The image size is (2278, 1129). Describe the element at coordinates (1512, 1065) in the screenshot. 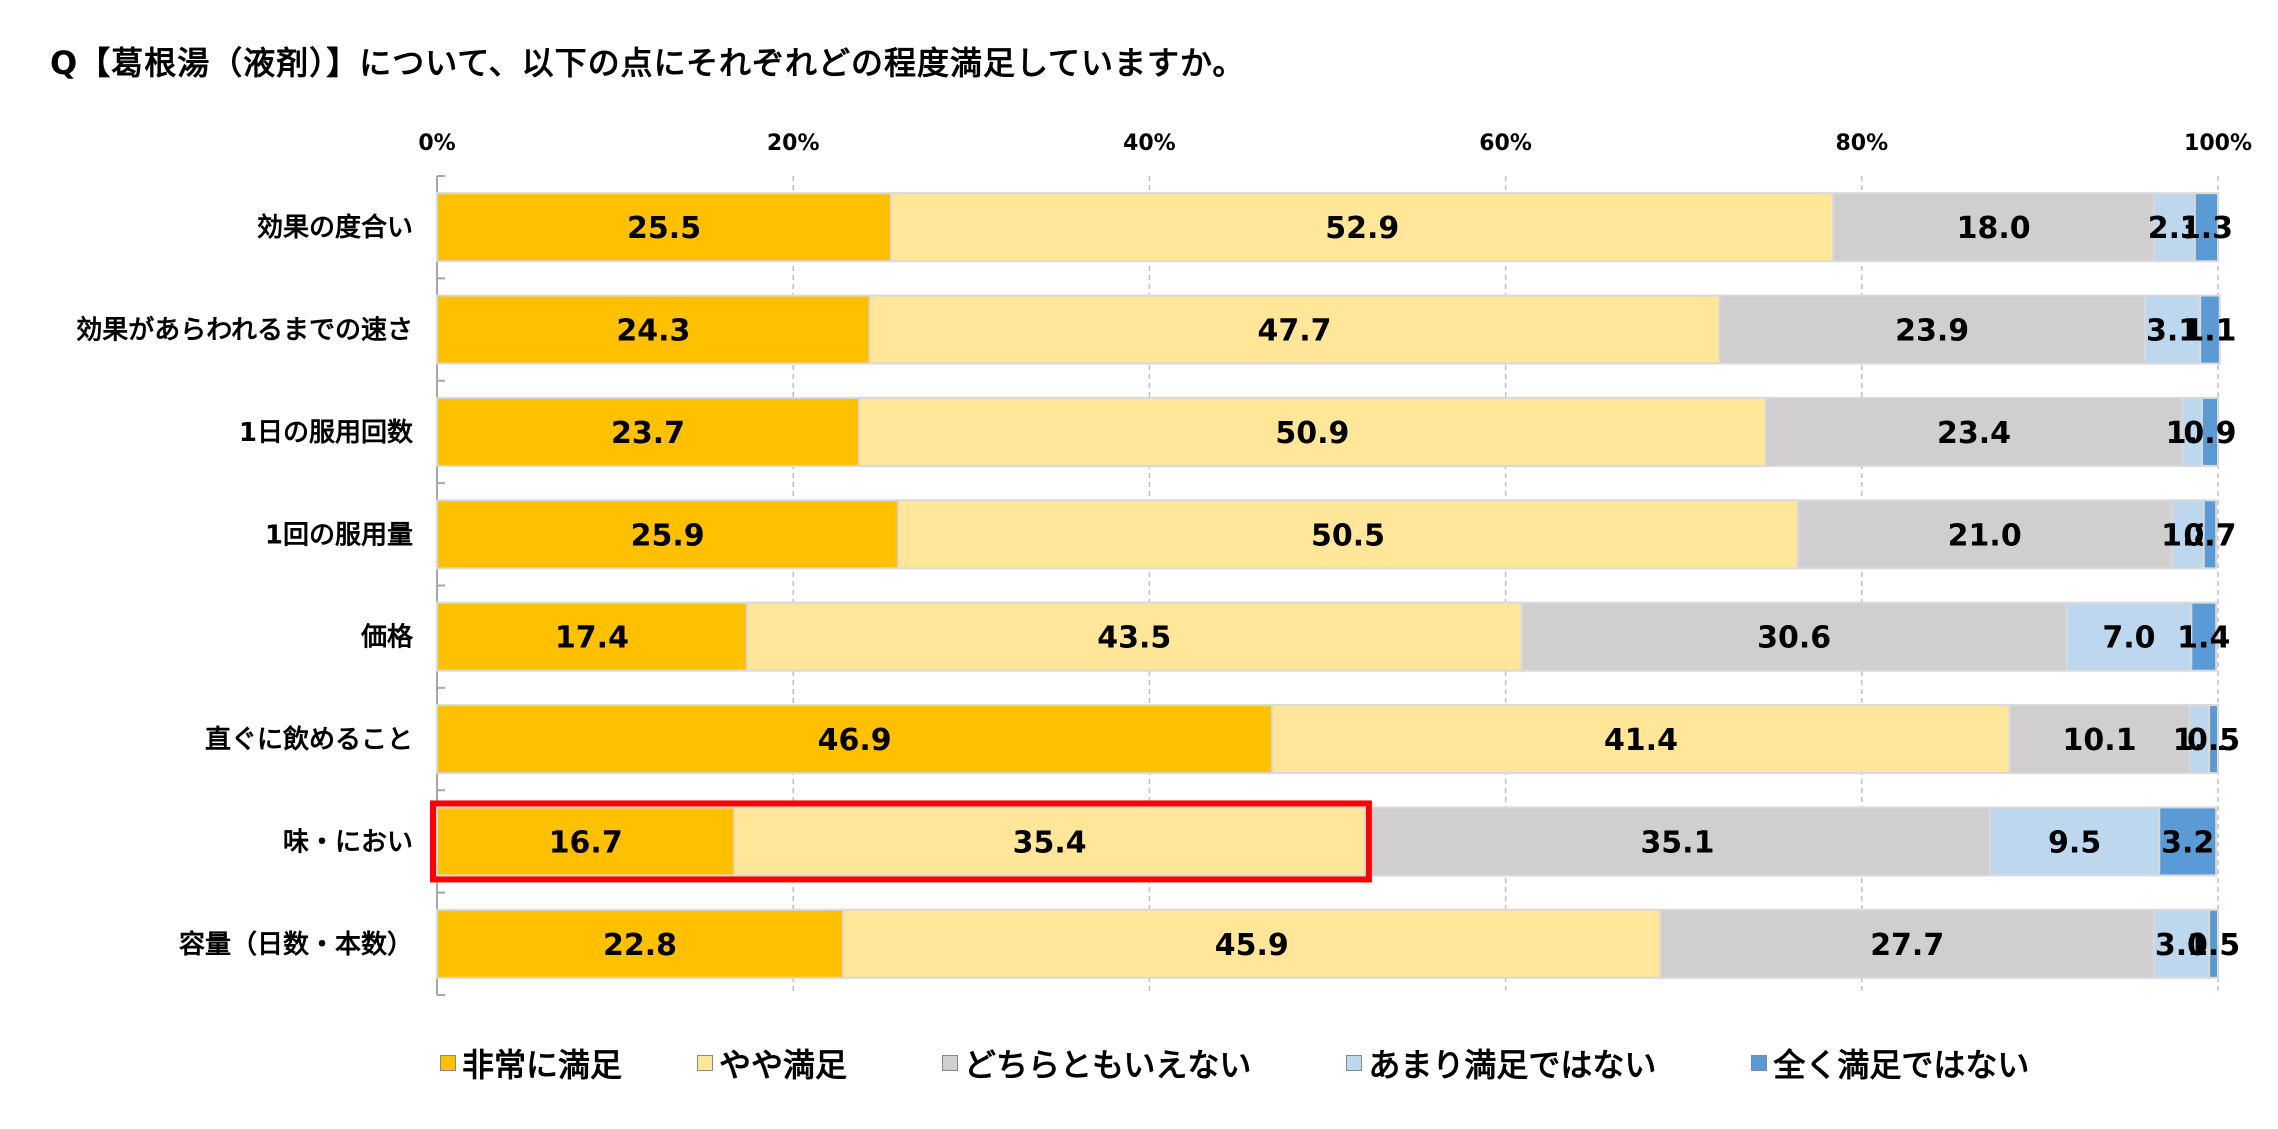

I see `legend-label: あまり満足ではない` at that location.